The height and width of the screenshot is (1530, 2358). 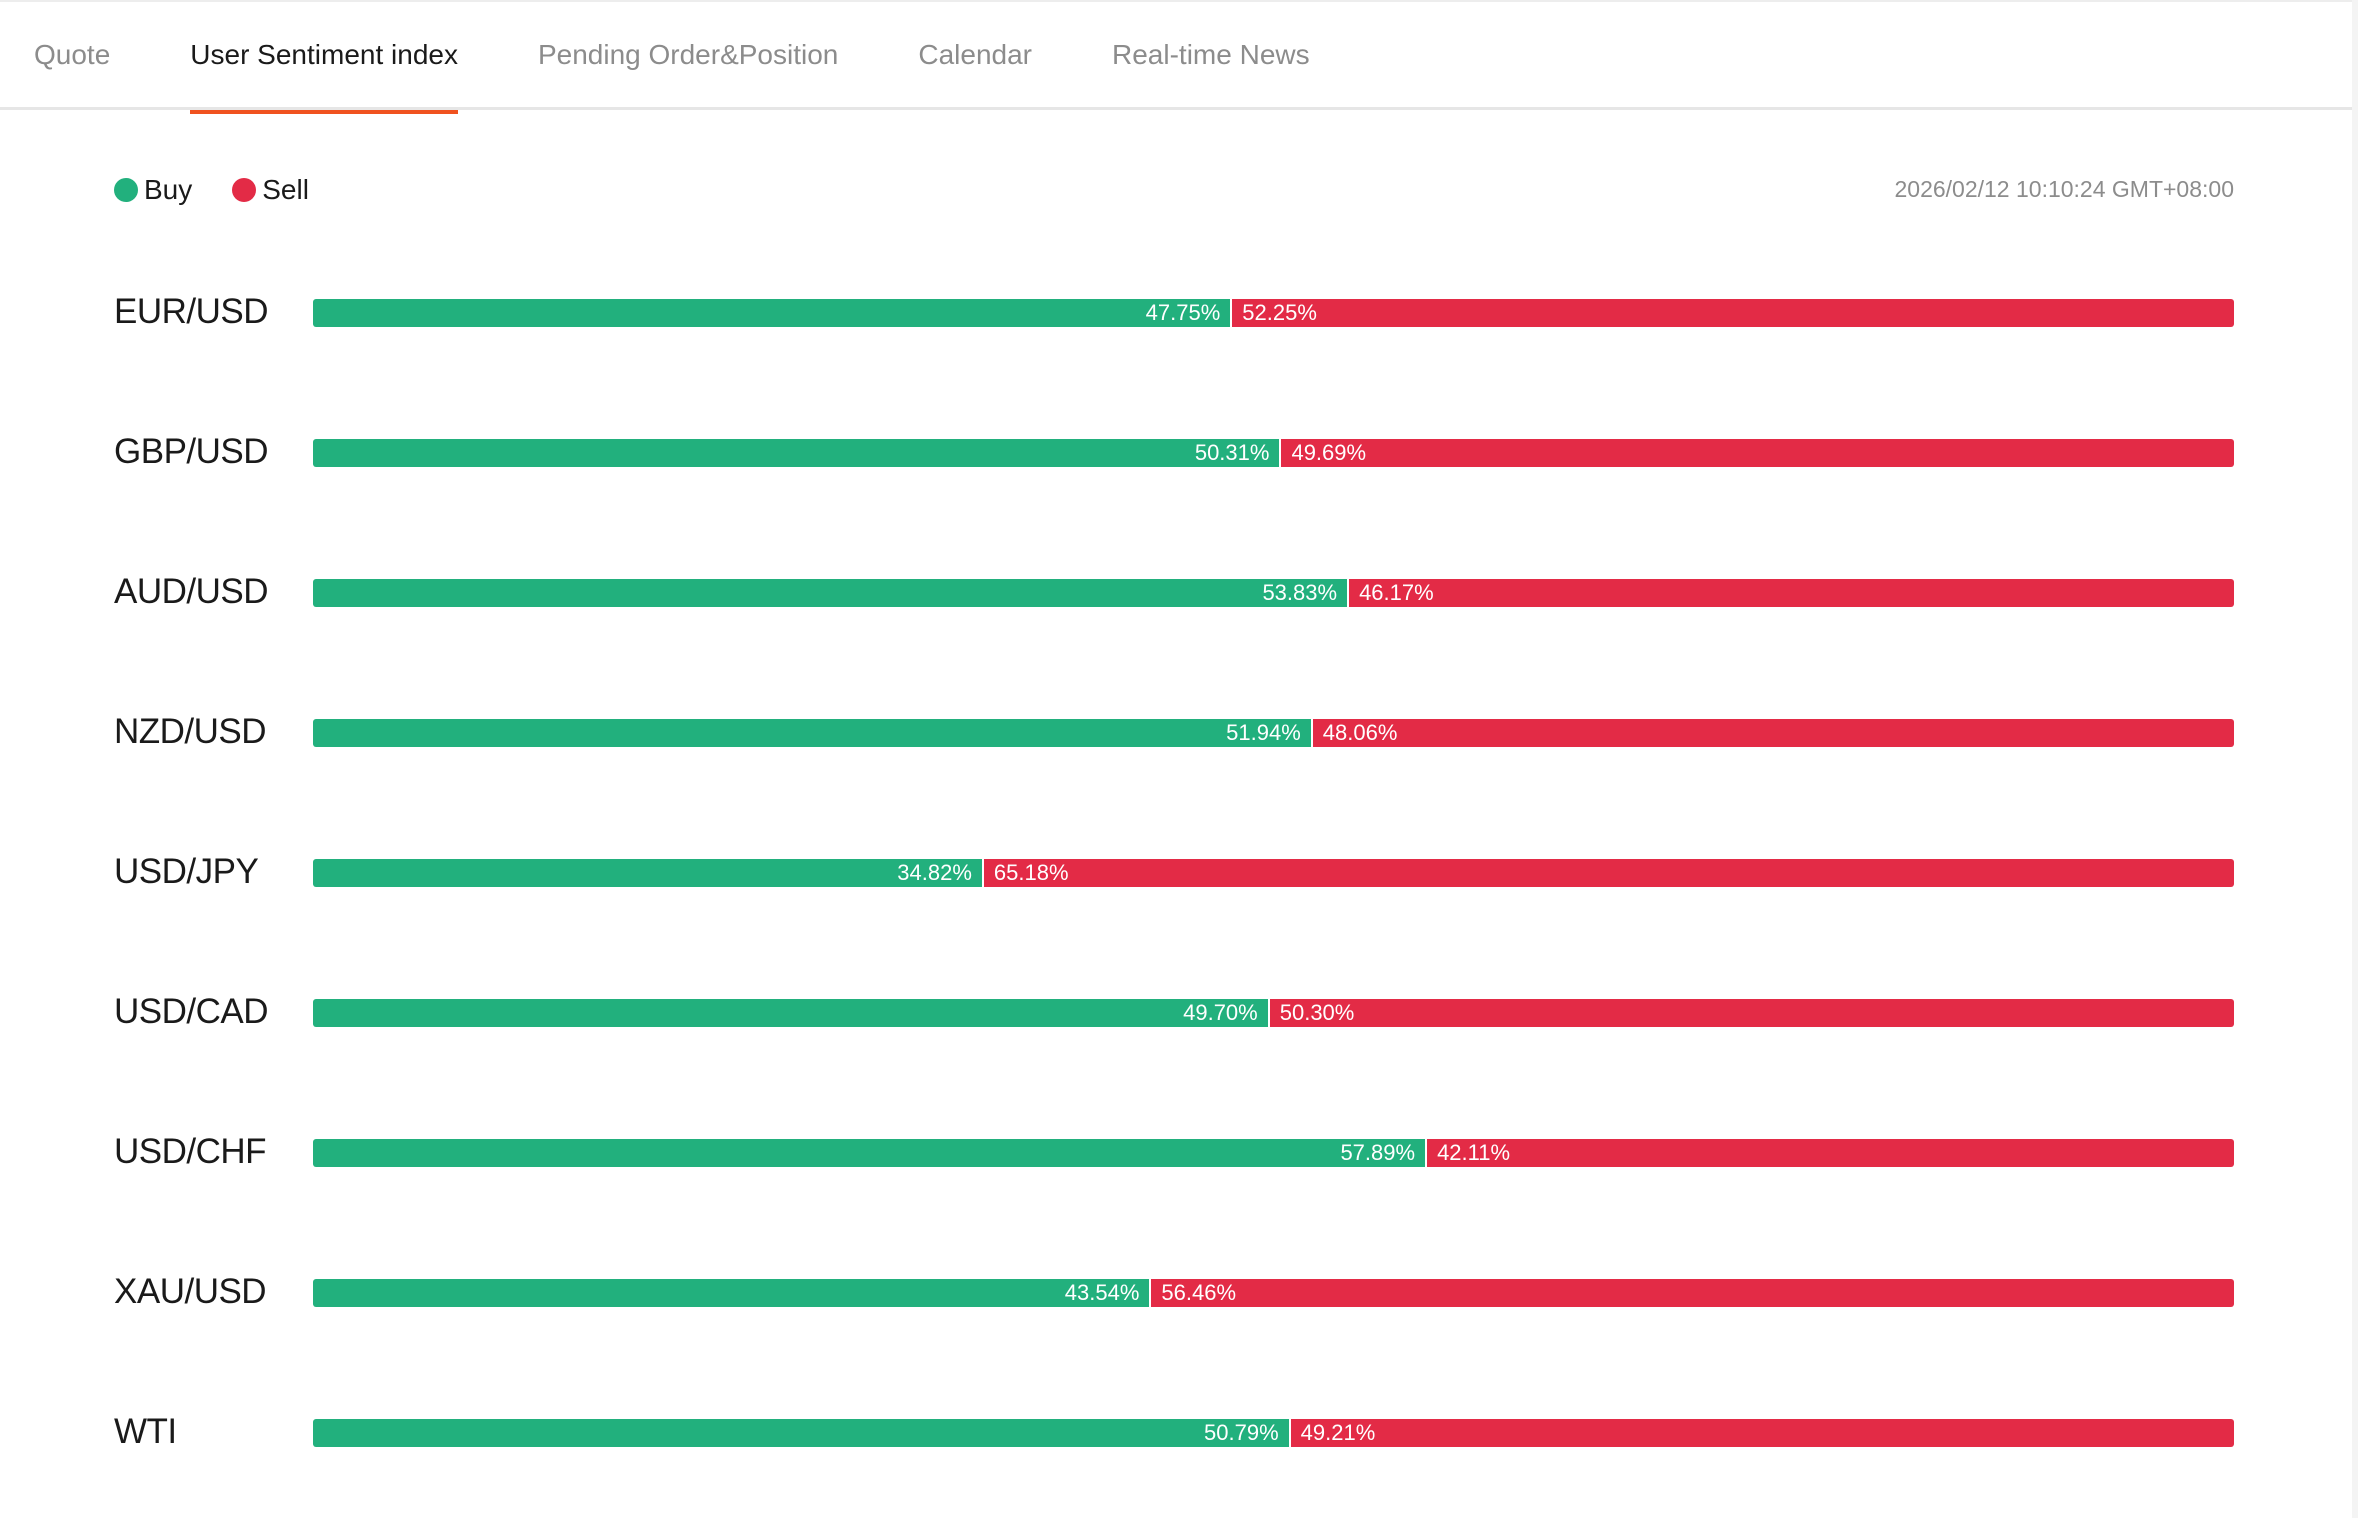 I want to click on buy-segment: 50.31%, so click(x=796, y=453).